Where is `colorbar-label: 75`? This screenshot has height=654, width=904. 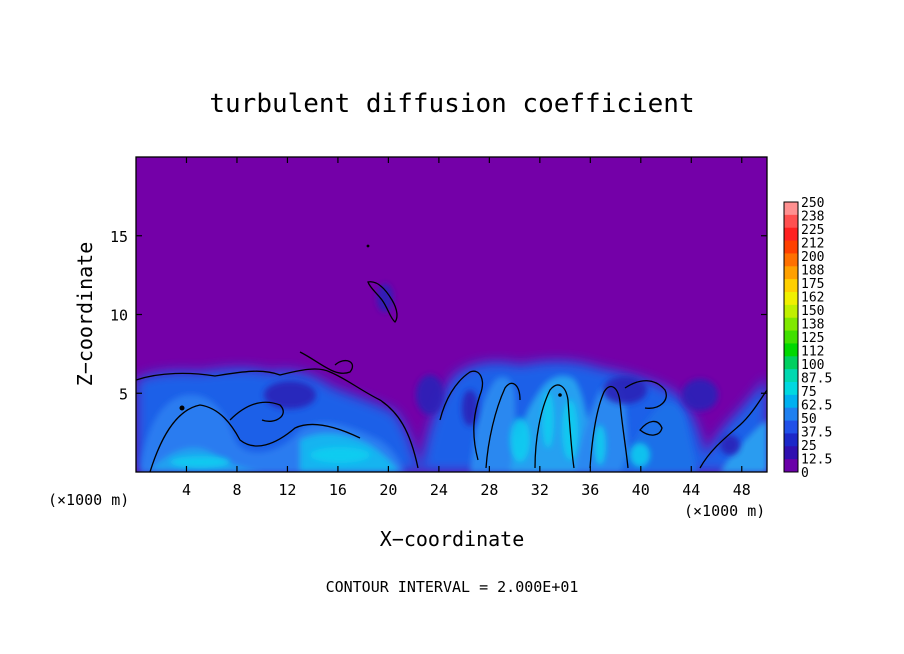 colorbar-label: 75 is located at coordinates (809, 392).